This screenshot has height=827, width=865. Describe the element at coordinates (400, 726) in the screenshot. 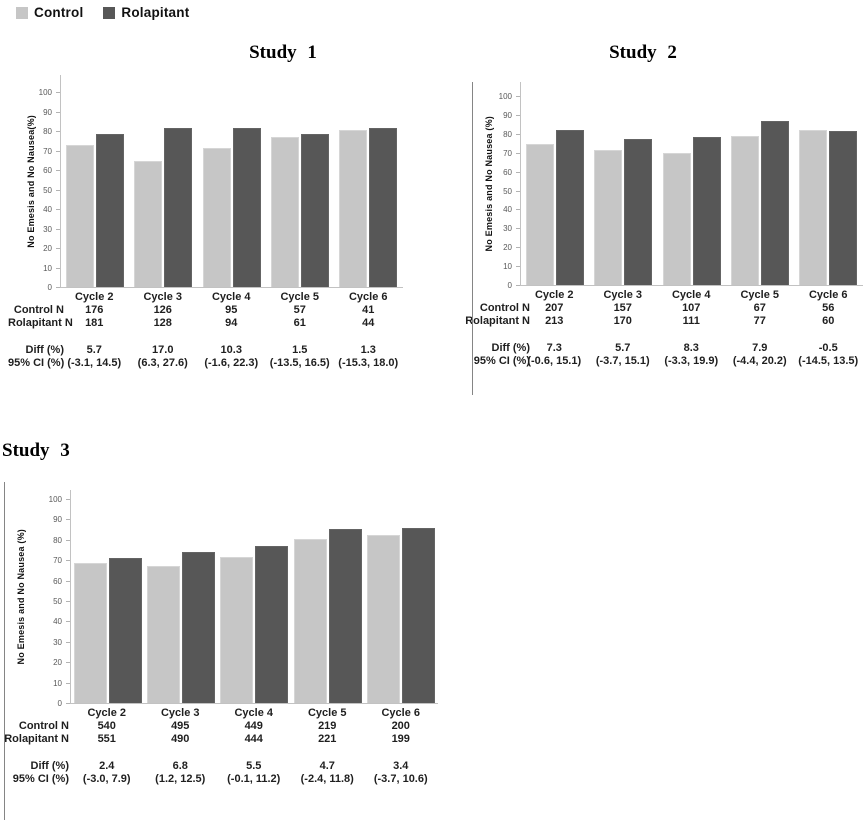

I see `table-cell: 200` at that location.